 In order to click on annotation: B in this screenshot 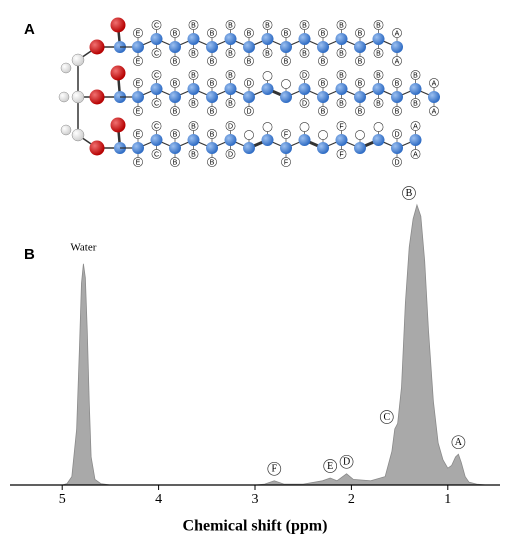, I will do `click(409, 193)`.